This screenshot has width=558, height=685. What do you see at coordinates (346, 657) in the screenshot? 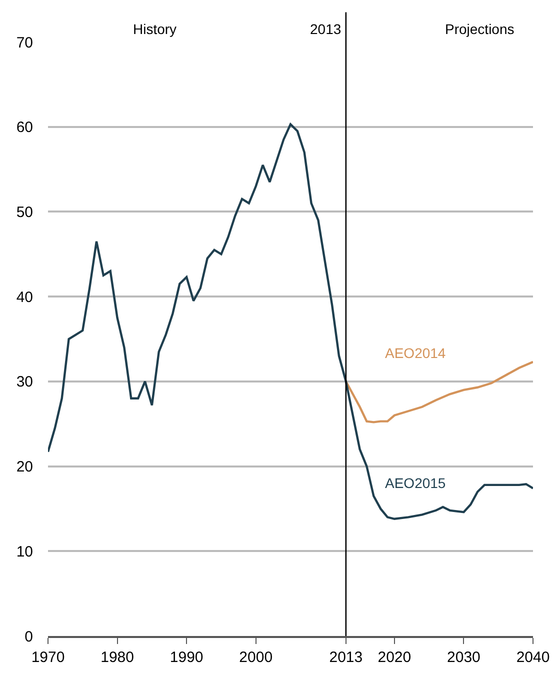
I see `x-tick-label: 2013` at bounding box center [346, 657].